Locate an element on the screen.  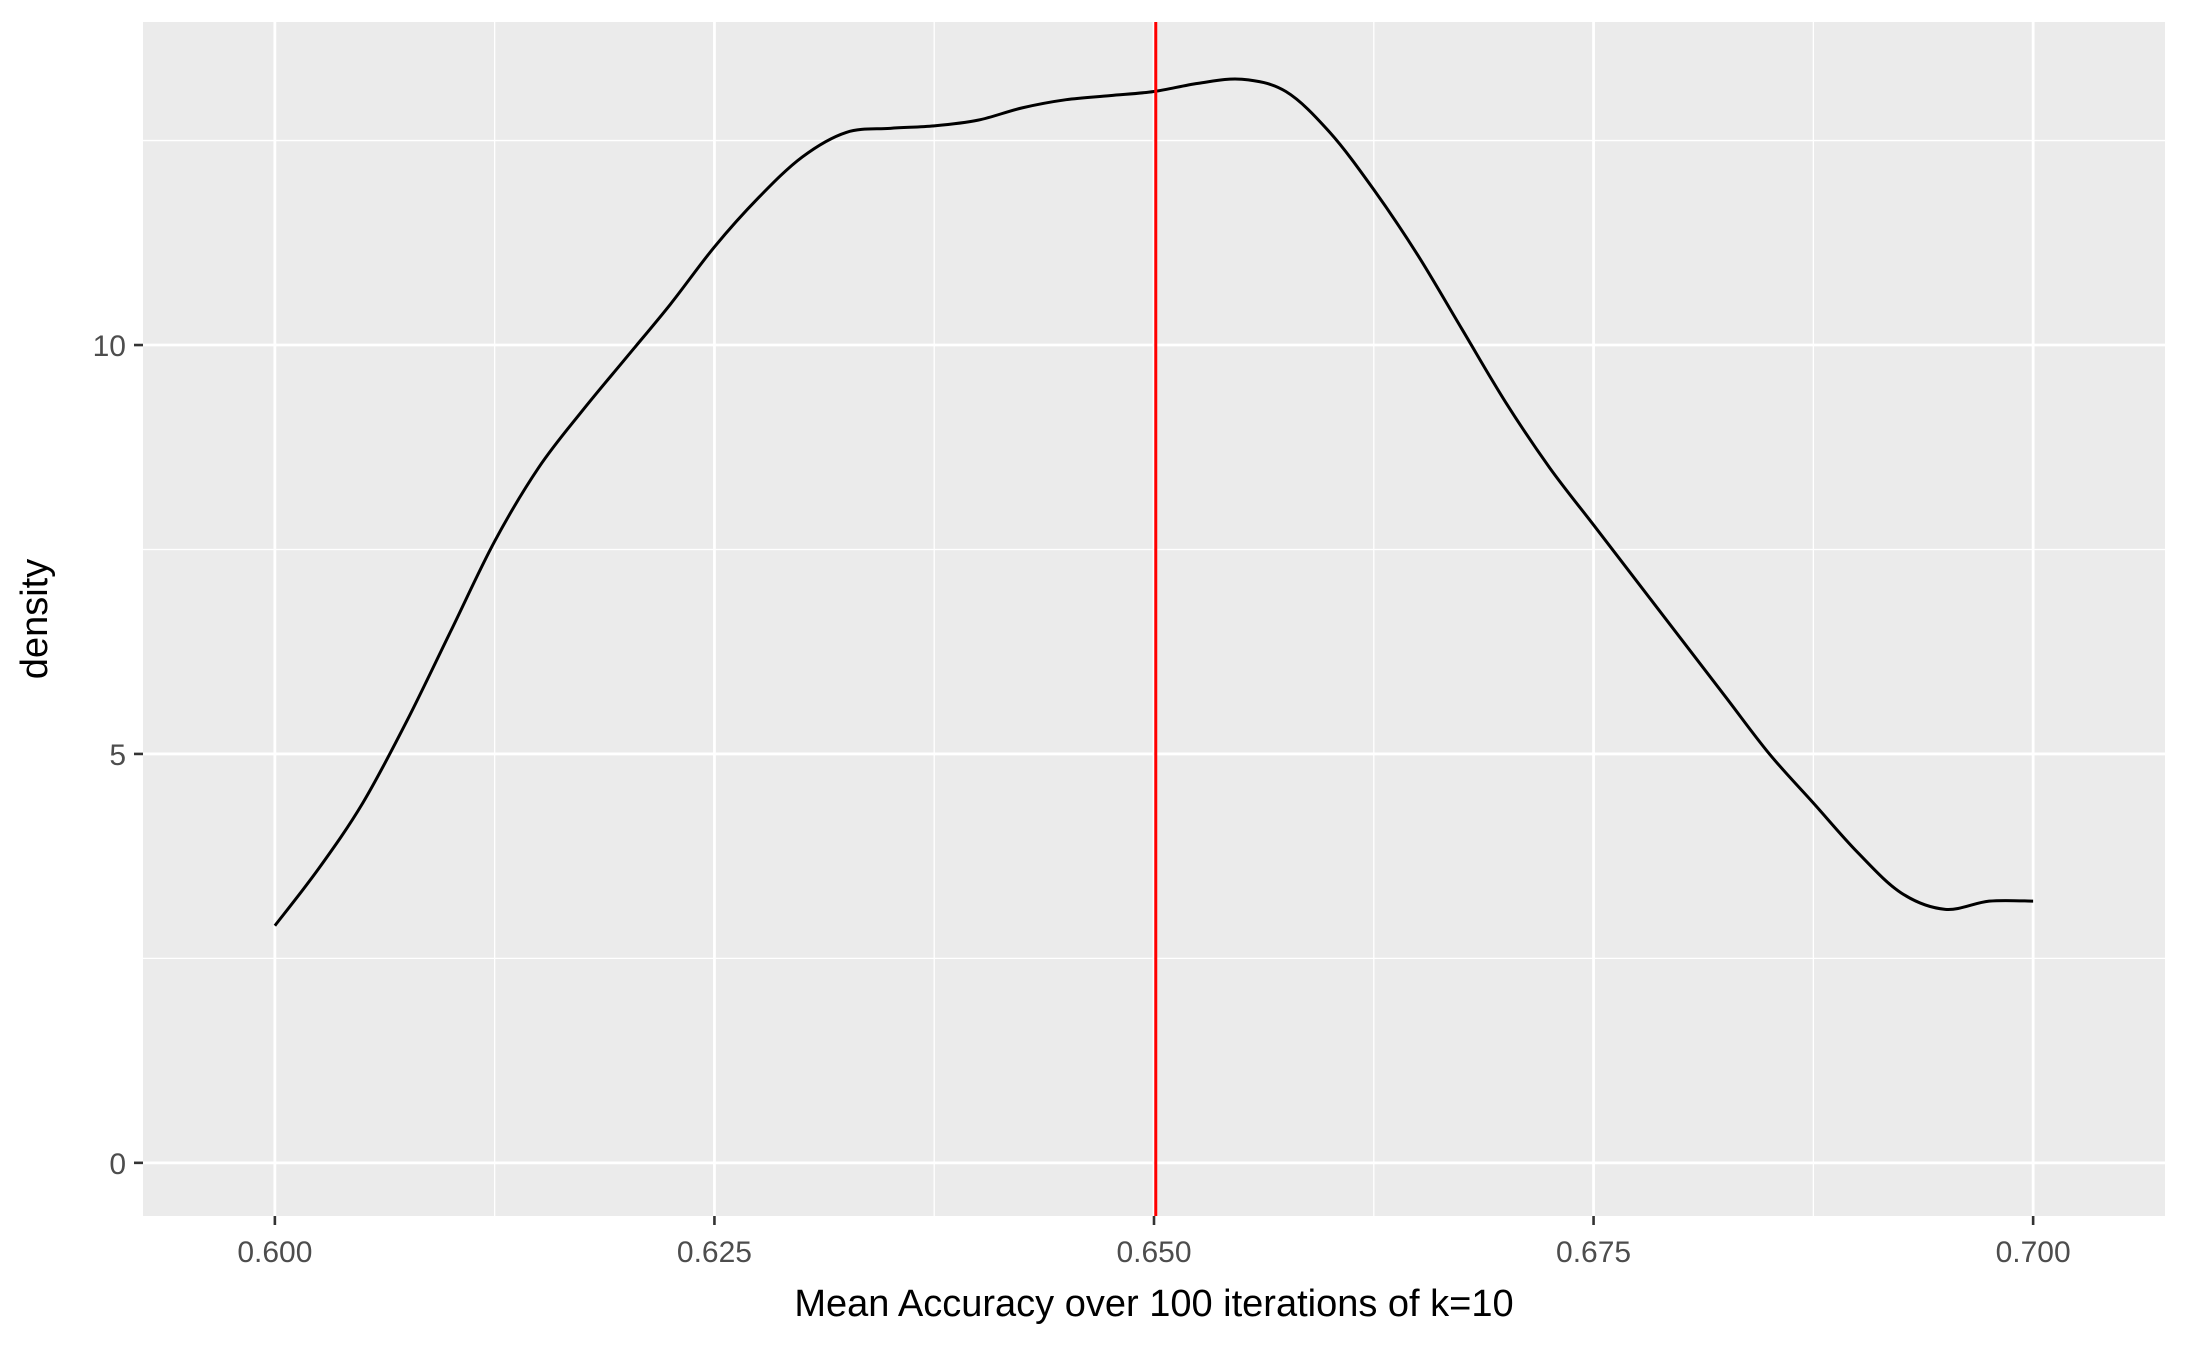
y-axis-label: density is located at coordinates (35, 619).